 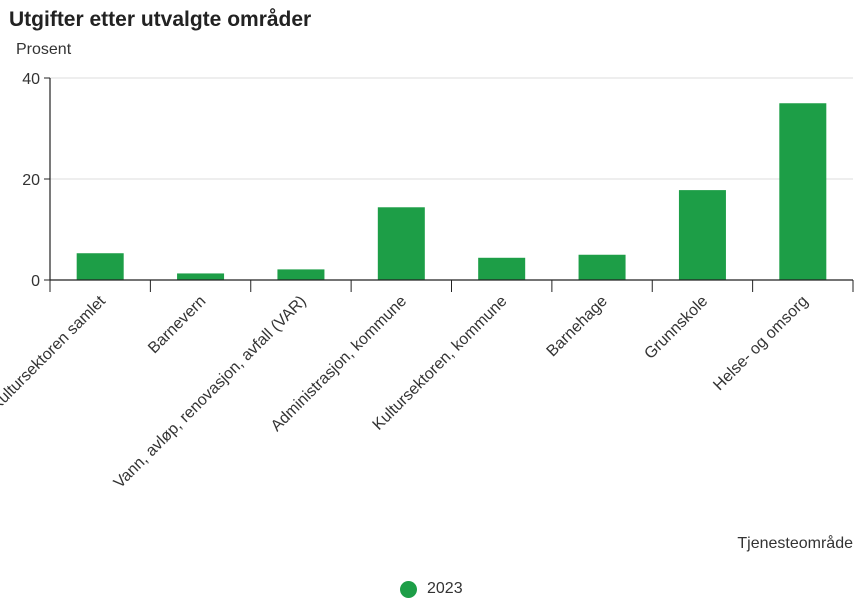 What do you see at coordinates (35, 281) in the screenshot?
I see `y-tick-label: 0` at bounding box center [35, 281].